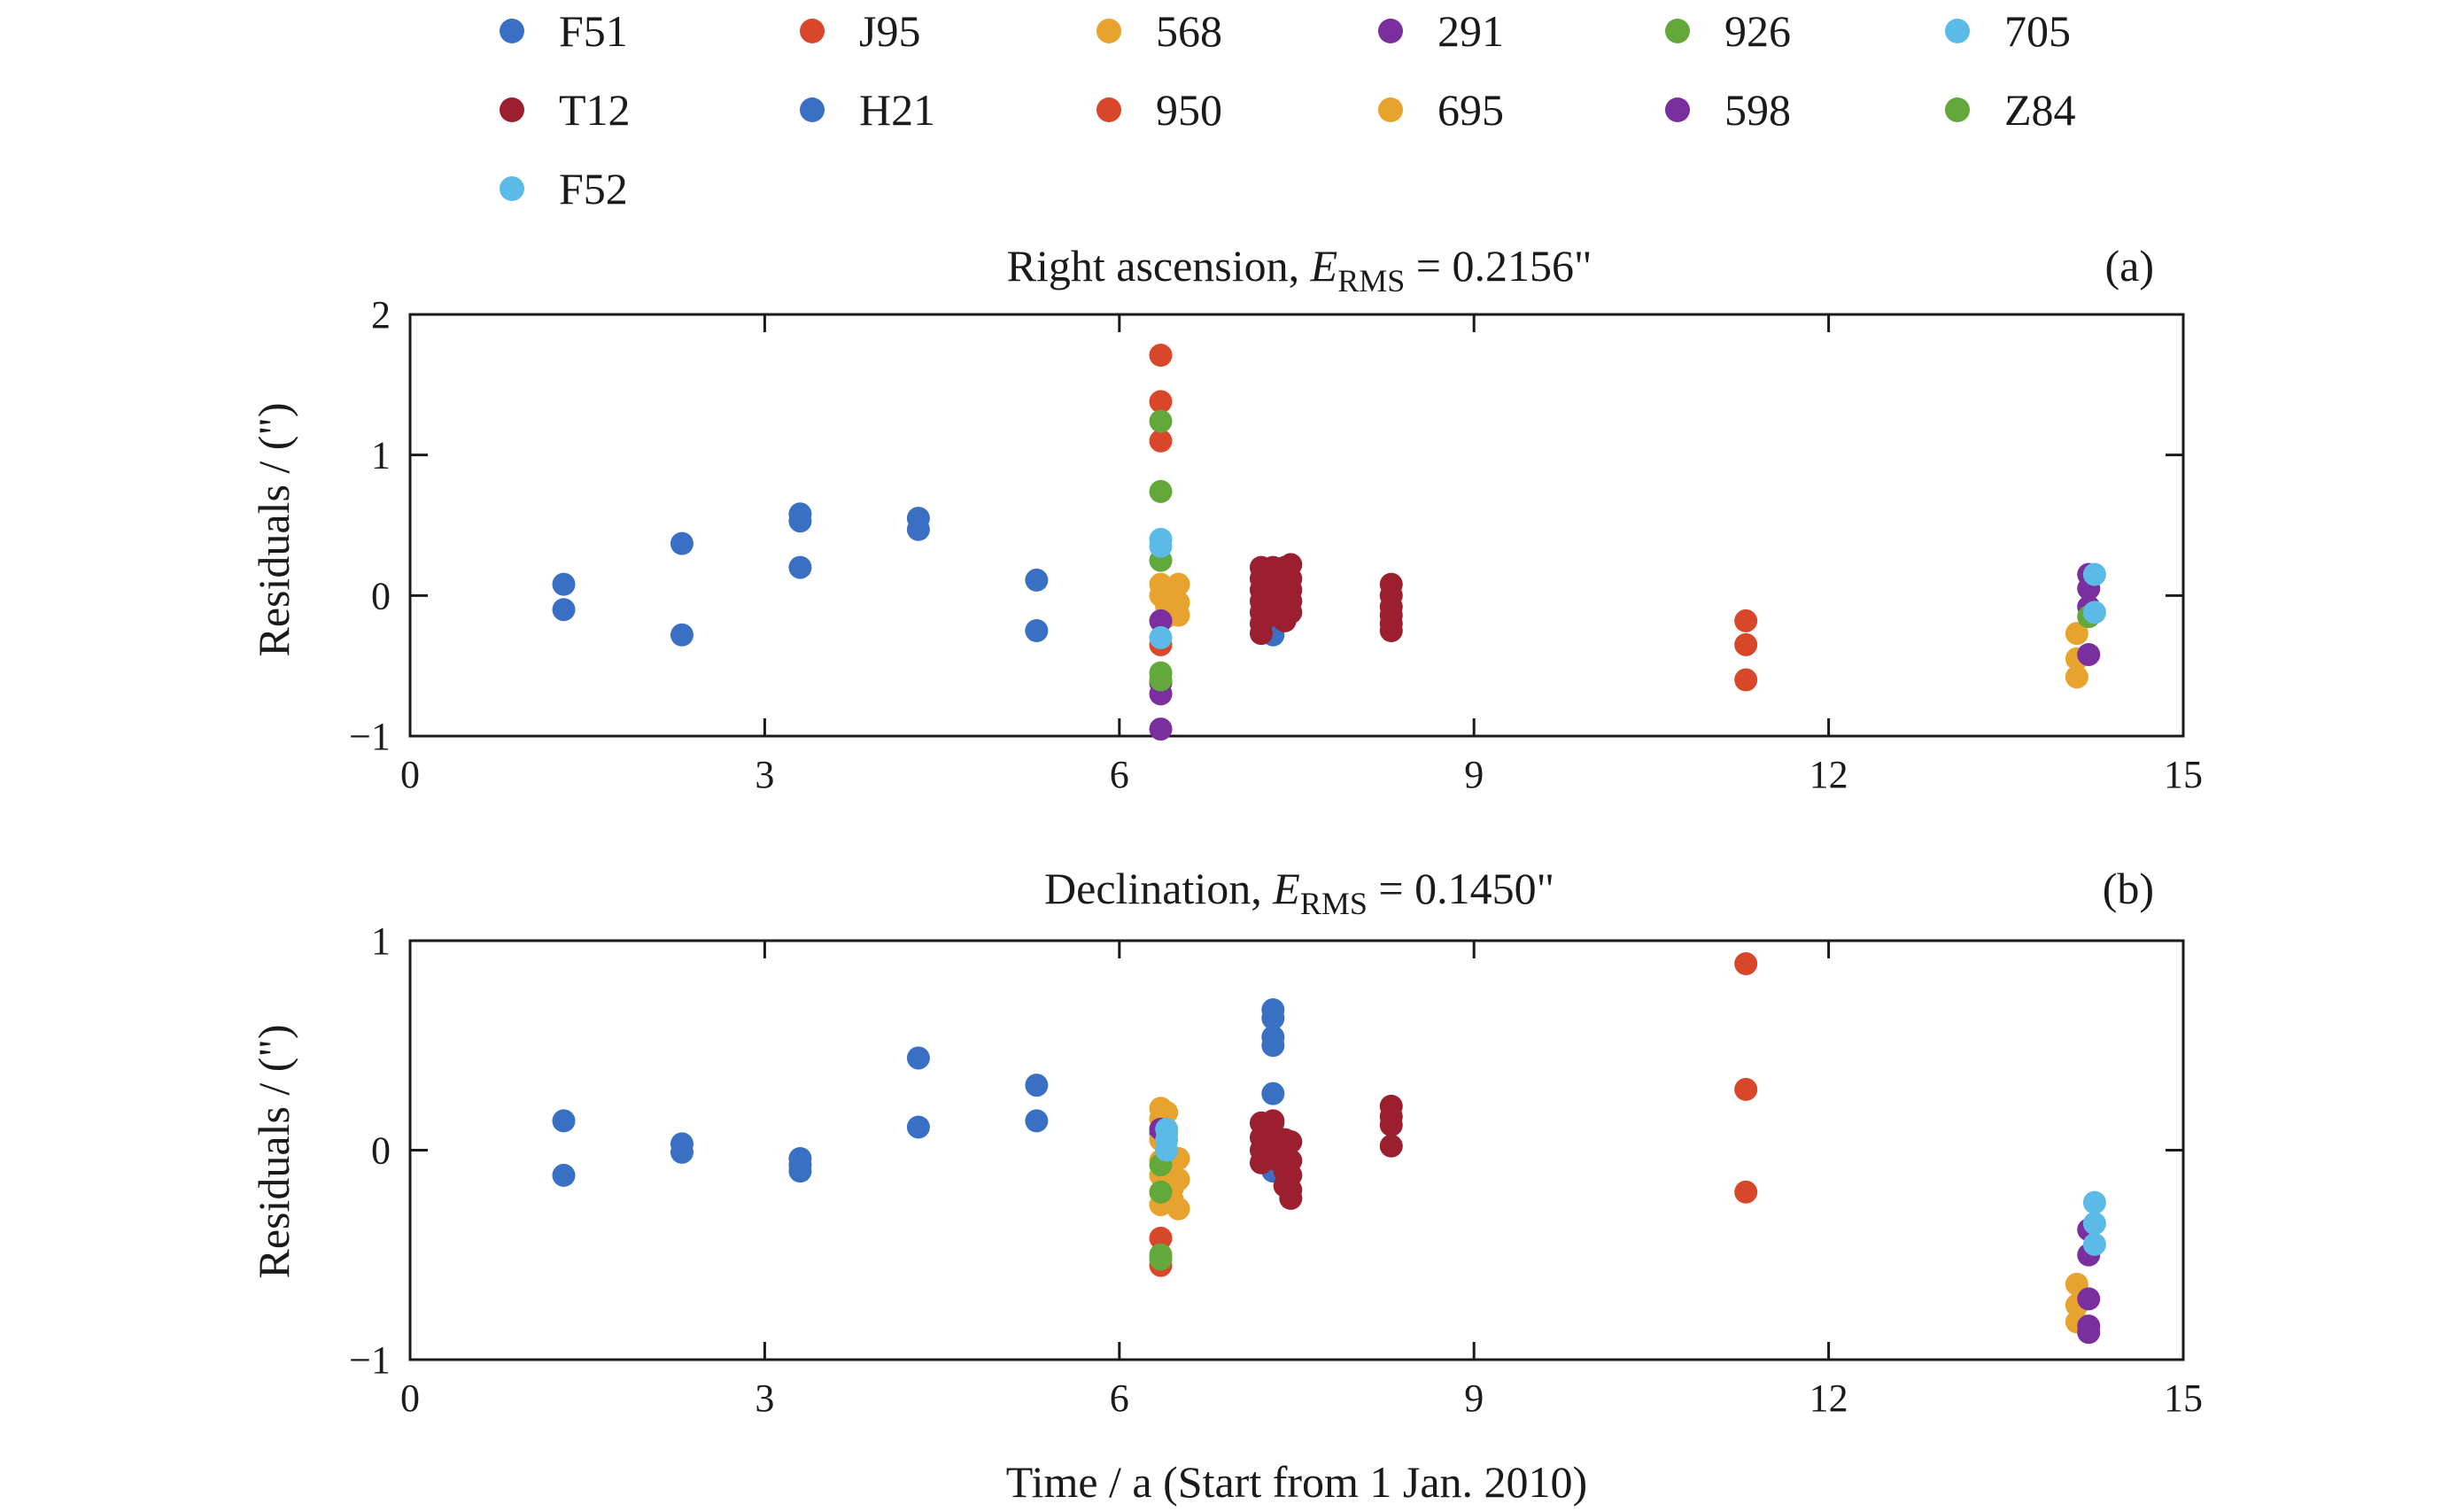  Describe the element at coordinates (273, 1151) in the screenshot. I see `panel-b-y-axis-label: Residuals / (")` at that location.